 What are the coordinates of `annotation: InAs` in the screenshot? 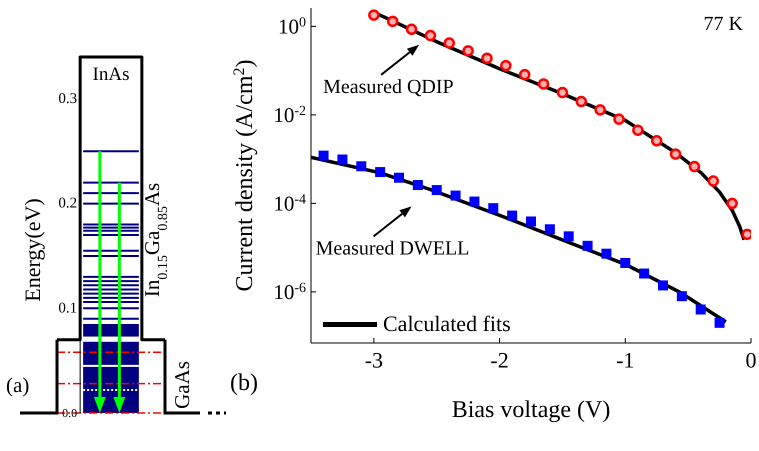 It's located at (111, 74).